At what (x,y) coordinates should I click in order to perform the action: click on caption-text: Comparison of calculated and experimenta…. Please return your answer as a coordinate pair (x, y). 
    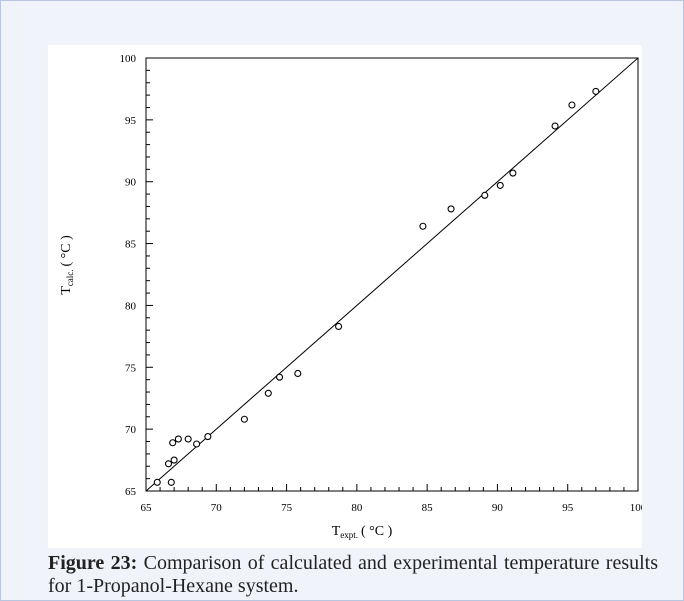
    Looking at the image, I should click on (353, 574).